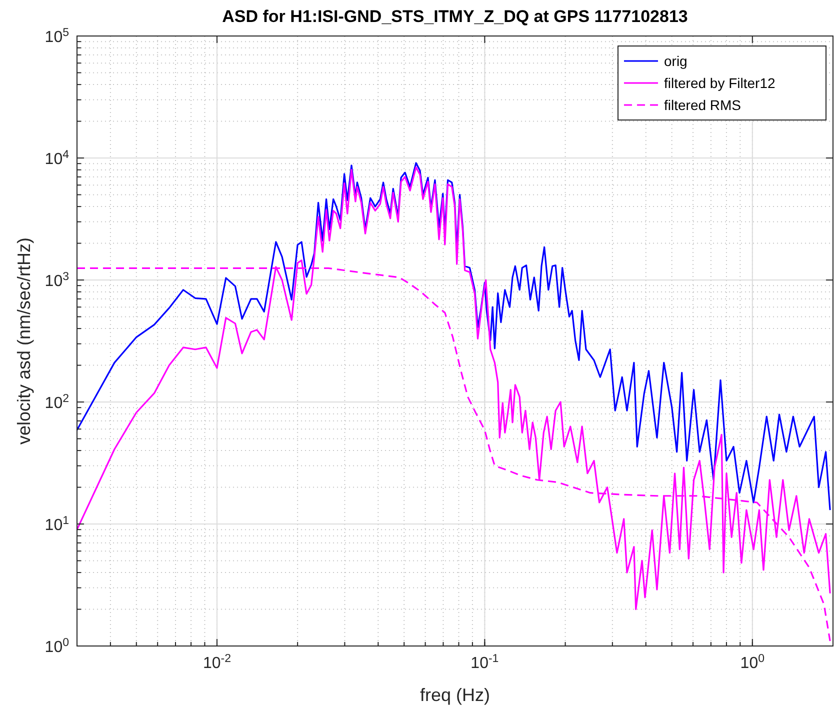 Image resolution: width=835 pixels, height=713 pixels. What do you see at coordinates (56, 36) in the screenshot?
I see `y-tick-label: 10$^{5}$` at bounding box center [56, 36].